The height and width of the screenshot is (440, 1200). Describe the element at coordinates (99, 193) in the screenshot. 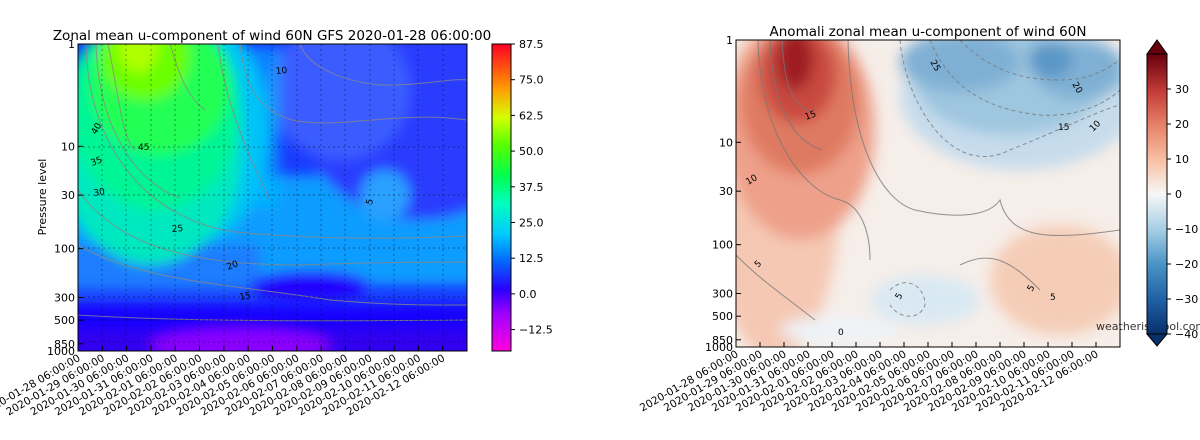

I see `contour-label: 30` at that location.